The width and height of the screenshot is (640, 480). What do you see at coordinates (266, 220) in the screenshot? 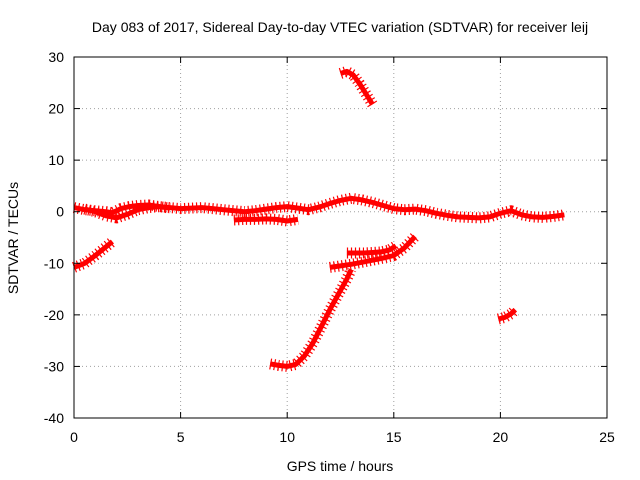
I see `series-track-3-markers` at bounding box center [266, 220].